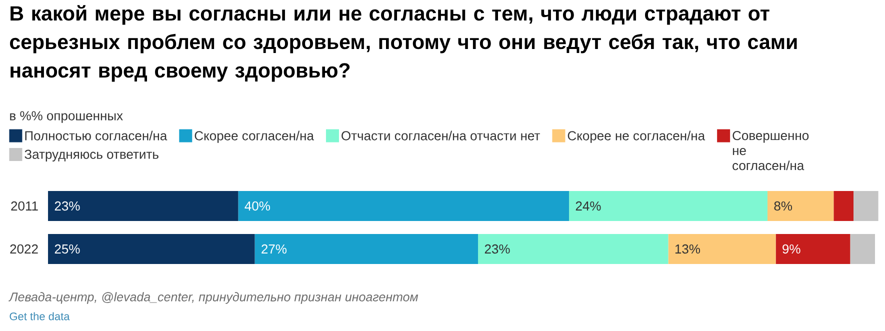 This screenshot has height=331, width=885. I want to click on data-label: 13%, so click(687, 249).